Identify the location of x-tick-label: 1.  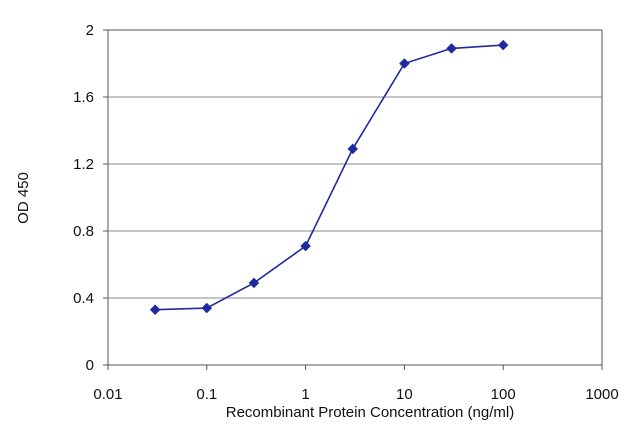
(305, 394).